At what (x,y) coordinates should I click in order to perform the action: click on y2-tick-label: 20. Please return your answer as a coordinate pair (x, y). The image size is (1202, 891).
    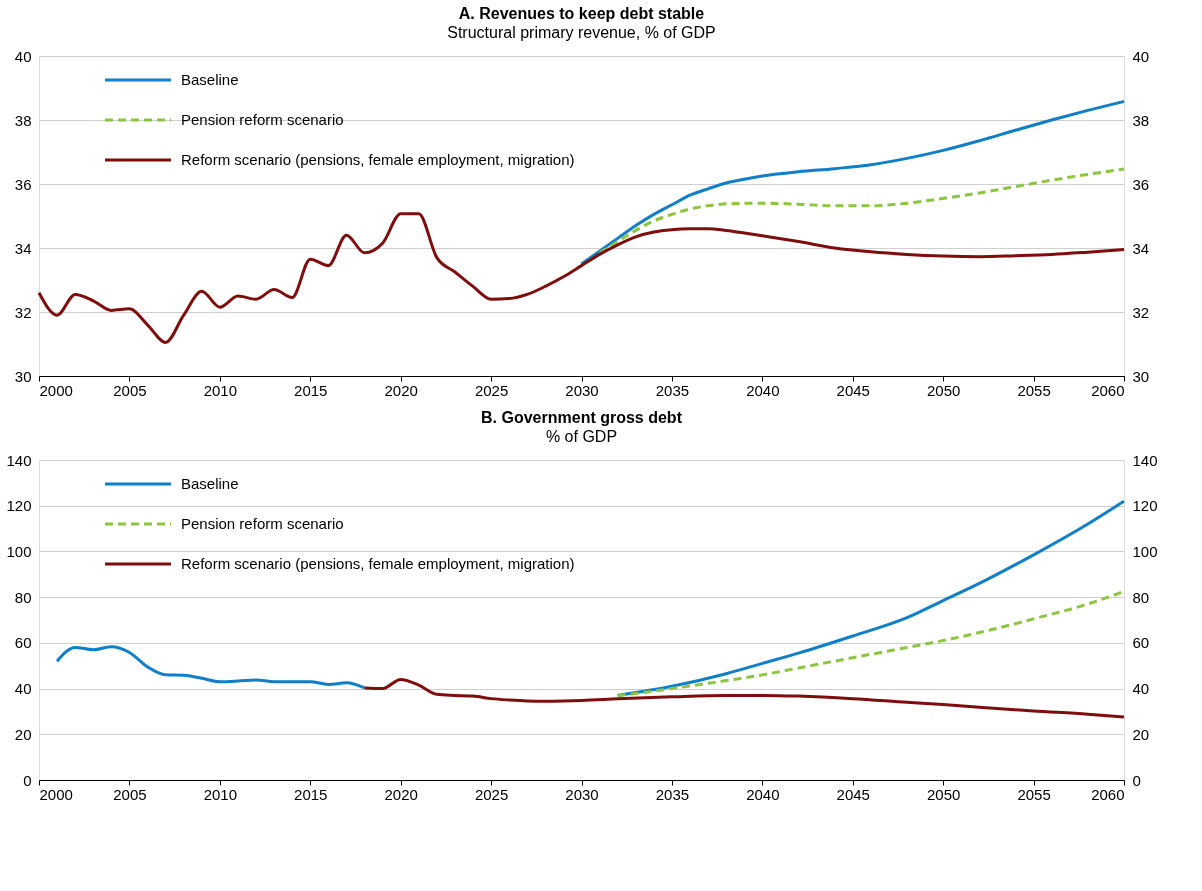
    Looking at the image, I should click on (1141, 734).